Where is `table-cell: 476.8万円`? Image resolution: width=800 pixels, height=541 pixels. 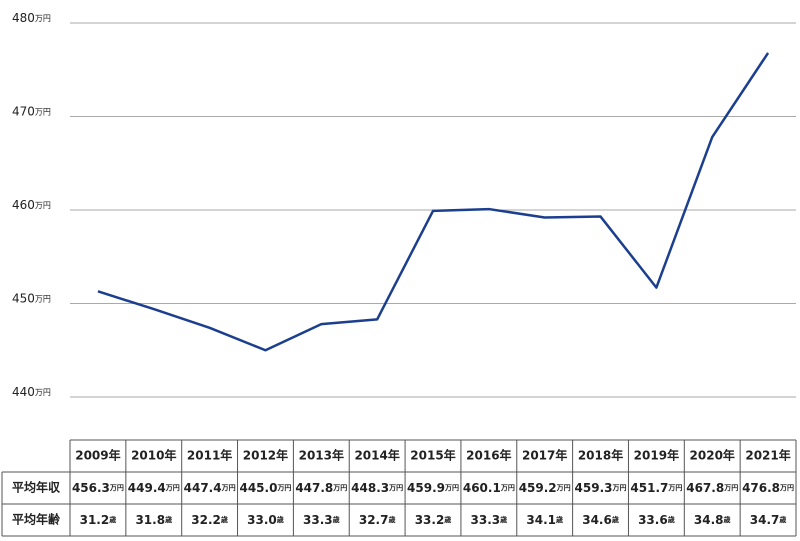 table-cell: 476.8万円 is located at coordinates (768, 488).